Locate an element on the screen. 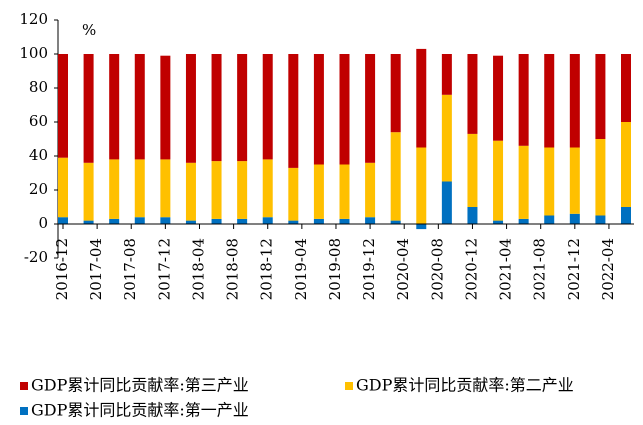 The width and height of the screenshot is (643, 425). x-tick-label: 2017-12 is located at coordinates (164, 269).